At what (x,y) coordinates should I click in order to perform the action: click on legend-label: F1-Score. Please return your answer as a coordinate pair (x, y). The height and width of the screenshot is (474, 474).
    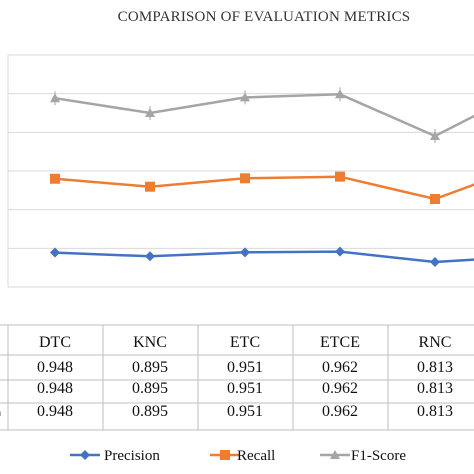
    Looking at the image, I should click on (378, 456).